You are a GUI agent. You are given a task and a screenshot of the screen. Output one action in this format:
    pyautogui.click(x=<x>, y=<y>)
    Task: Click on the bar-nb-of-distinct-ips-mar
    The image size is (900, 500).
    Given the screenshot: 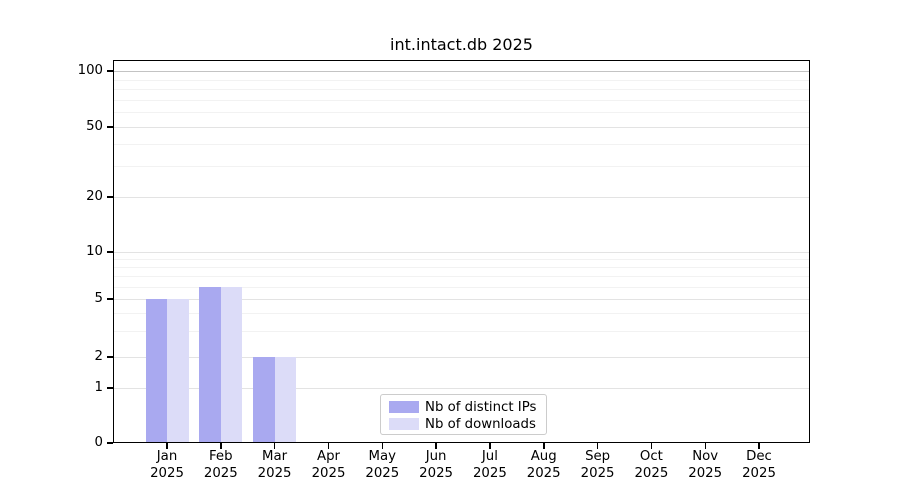 What is the action you would take?
    pyautogui.click(x=264, y=400)
    